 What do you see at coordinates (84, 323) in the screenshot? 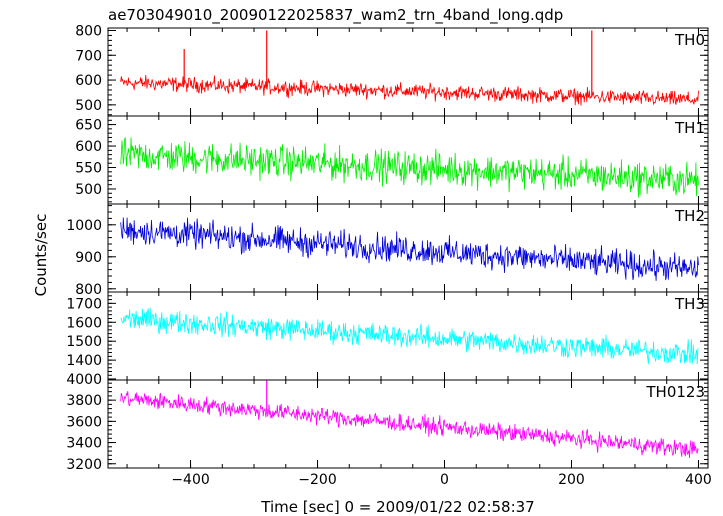
I see `y-tick-label: 1600` at bounding box center [84, 323].